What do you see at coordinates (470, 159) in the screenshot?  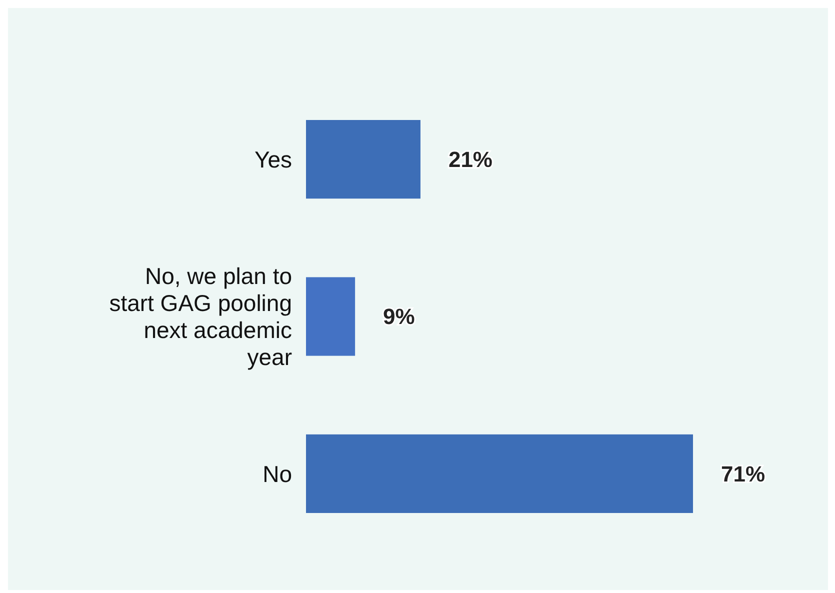 I see `data-label: 21%` at bounding box center [470, 159].